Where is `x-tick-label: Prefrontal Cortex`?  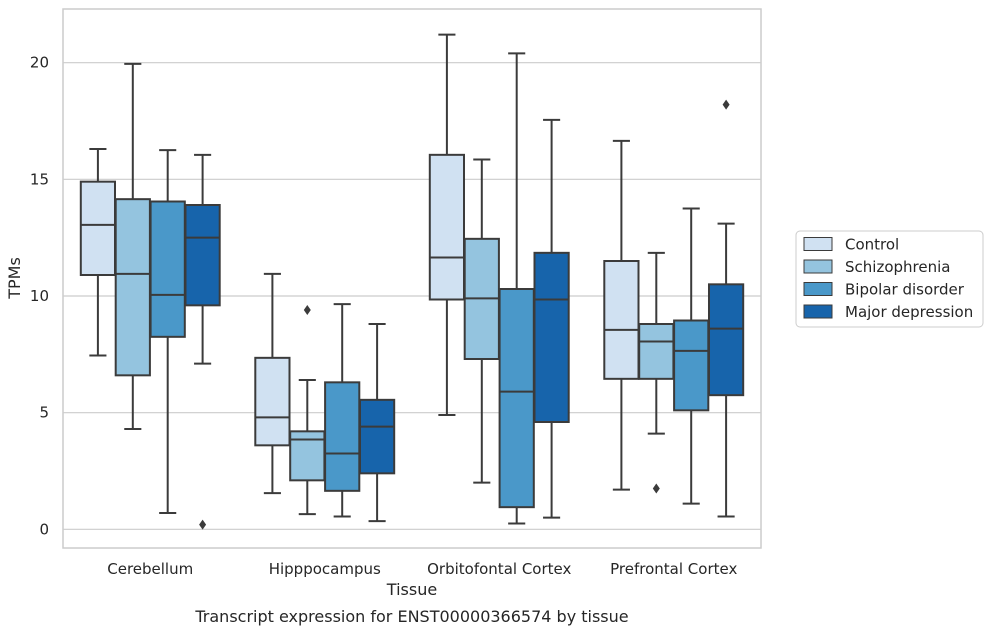 x-tick-label: Prefrontal Cortex is located at coordinates (673, 569).